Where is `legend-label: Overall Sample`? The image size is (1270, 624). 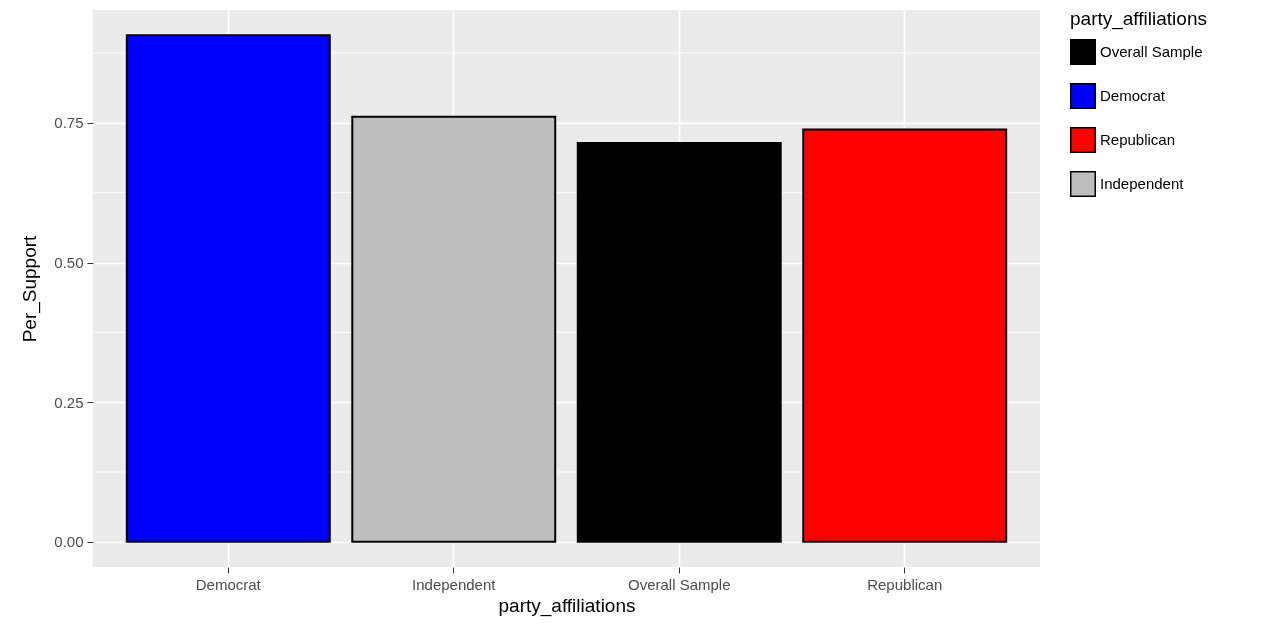
legend-label: Overall Sample is located at coordinates (1151, 51).